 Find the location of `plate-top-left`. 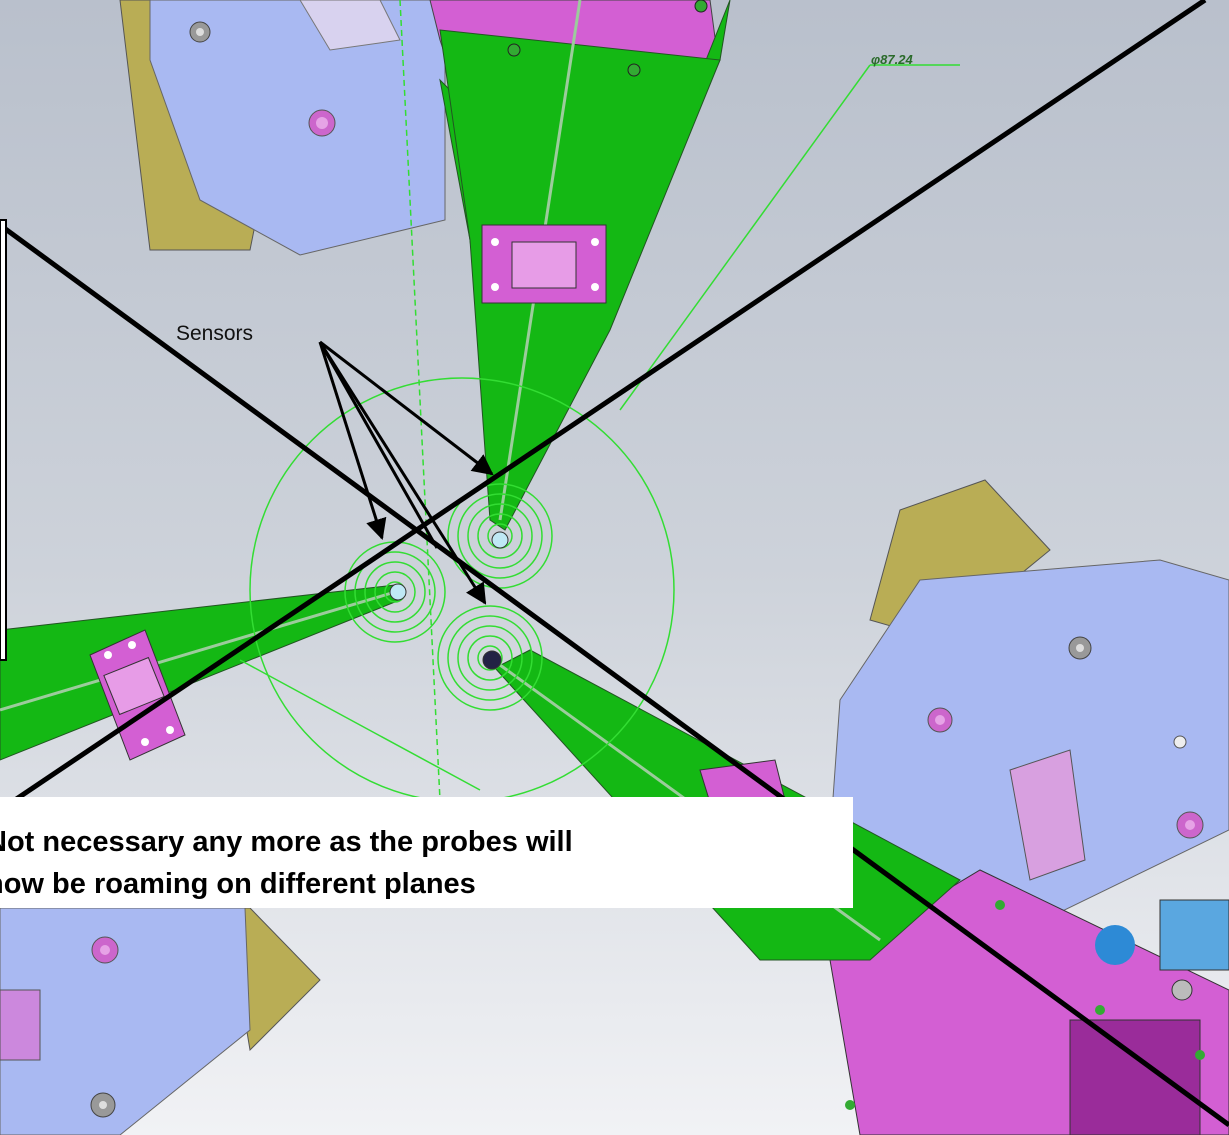

plate-top-left is located at coordinates (282, 128).